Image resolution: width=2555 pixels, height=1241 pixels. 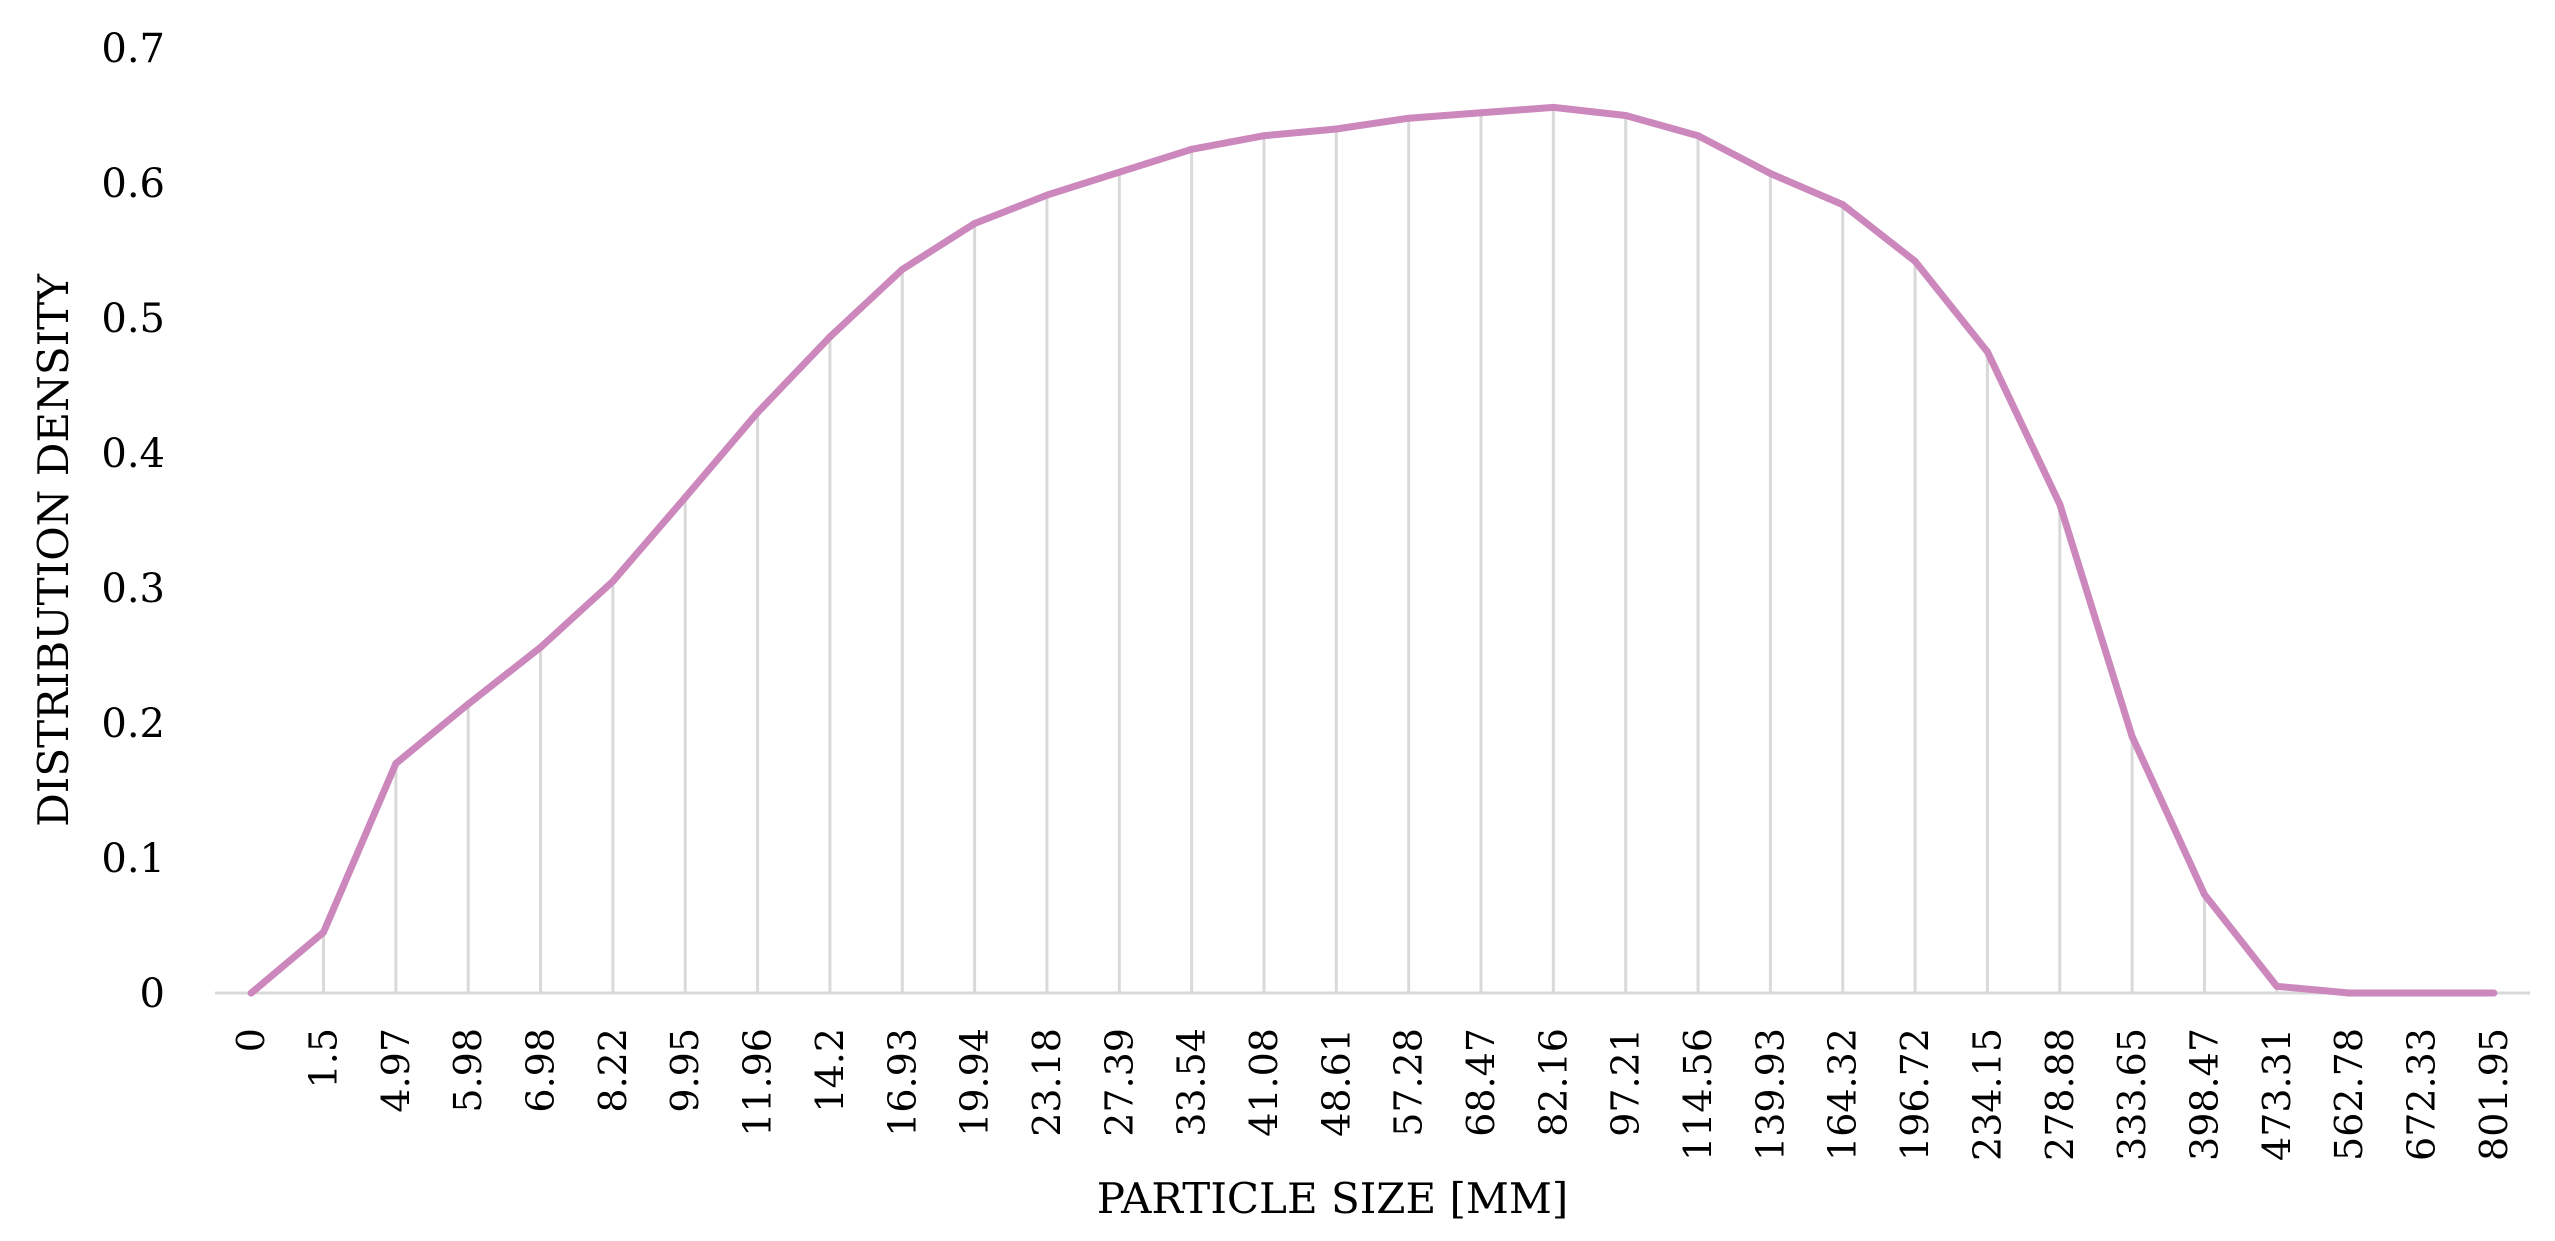 What do you see at coordinates (613, 1070) in the screenshot?
I see `x-tick-label: 8.22` at bounding box center [613, 1070].